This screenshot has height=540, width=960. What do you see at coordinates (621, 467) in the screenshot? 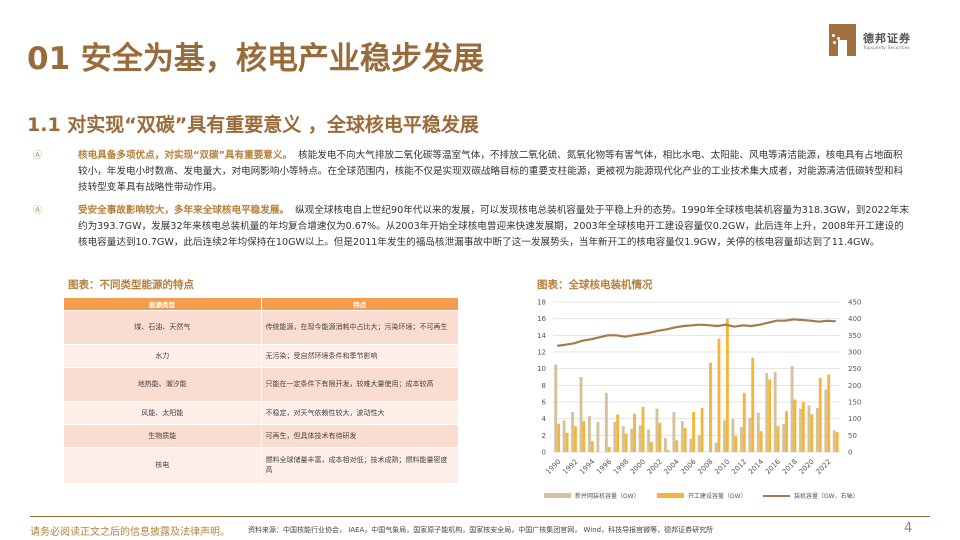
I see `x-axis-tick: 1998` at bounding box center [621, 467].